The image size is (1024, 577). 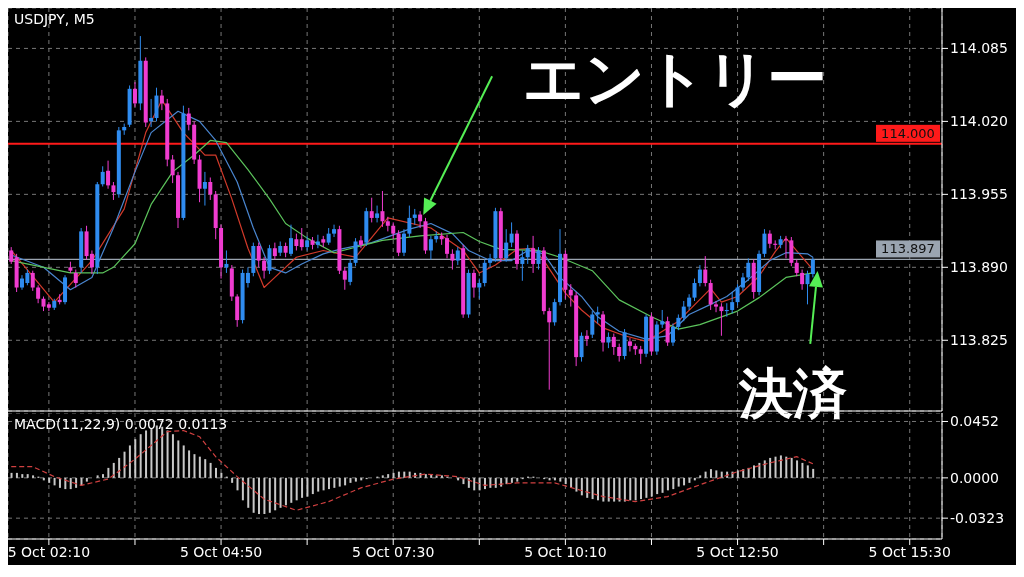 I want to click on x-tick-label: 5 Oct 12:50, so click(x=737, y=551).